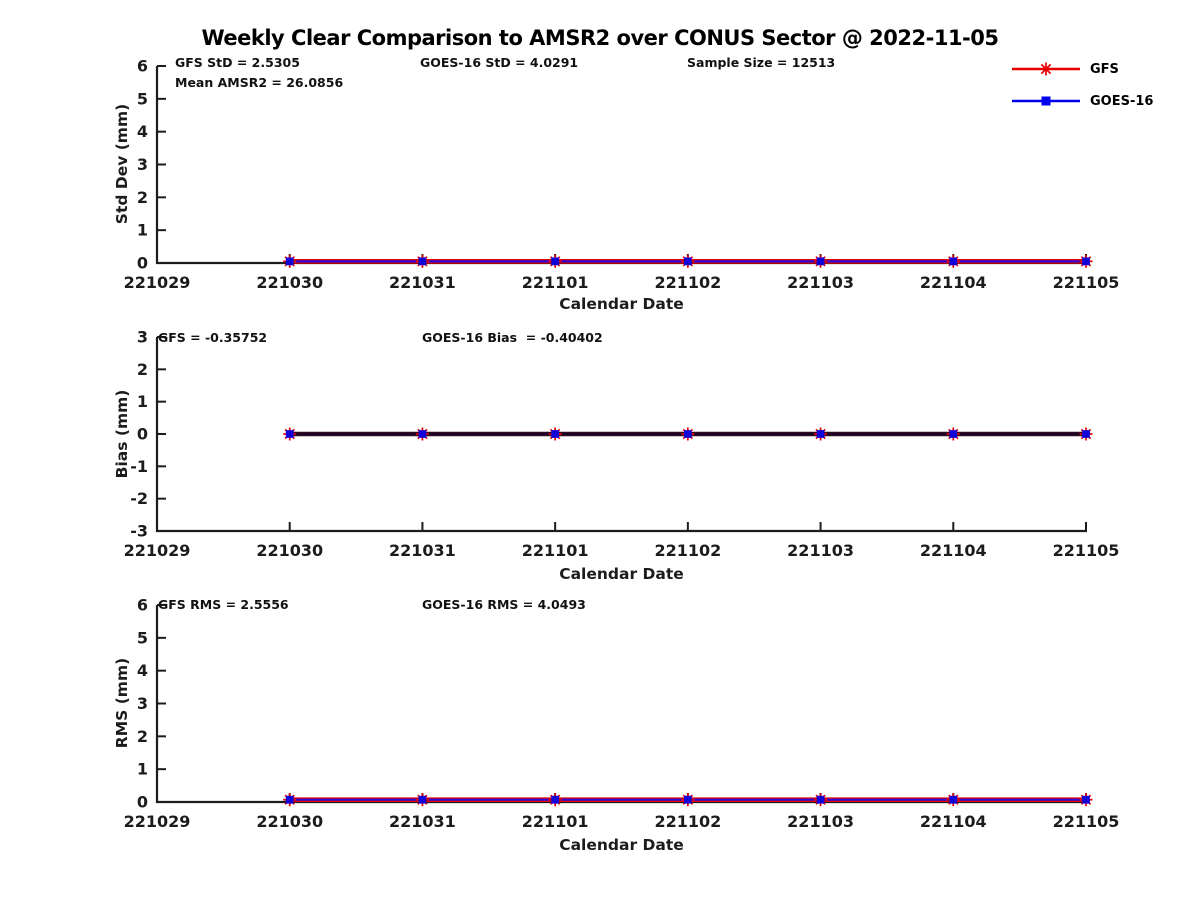 The image size is (1200, 900). I want to click on y-tick-label: -1, so click(139, 466).